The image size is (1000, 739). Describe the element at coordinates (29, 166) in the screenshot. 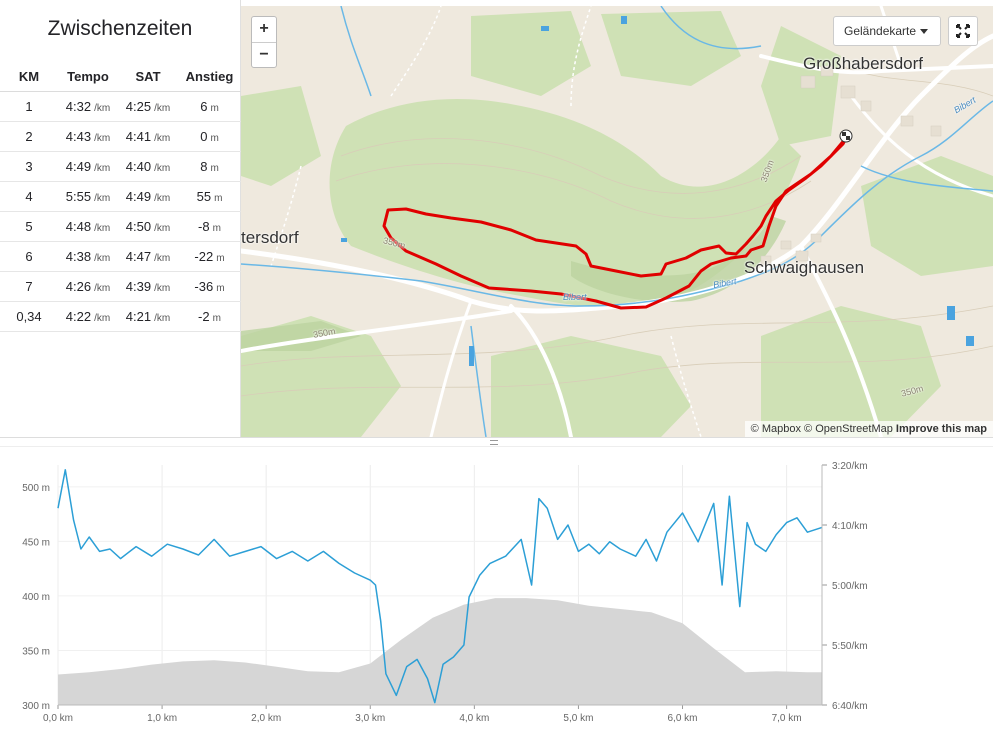

I see `split-km: 3` at that location.